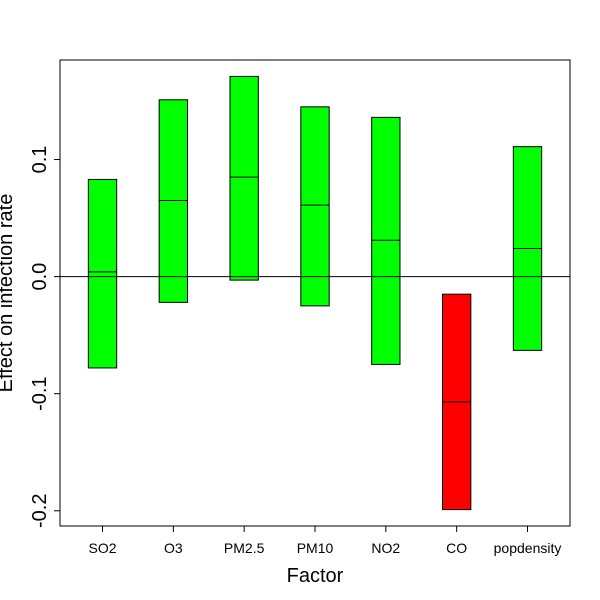  What do you see at coordinates (40, 393) in the screenshot?
I see `y-tick-label: -0.1` at bounding box center [40, 393].